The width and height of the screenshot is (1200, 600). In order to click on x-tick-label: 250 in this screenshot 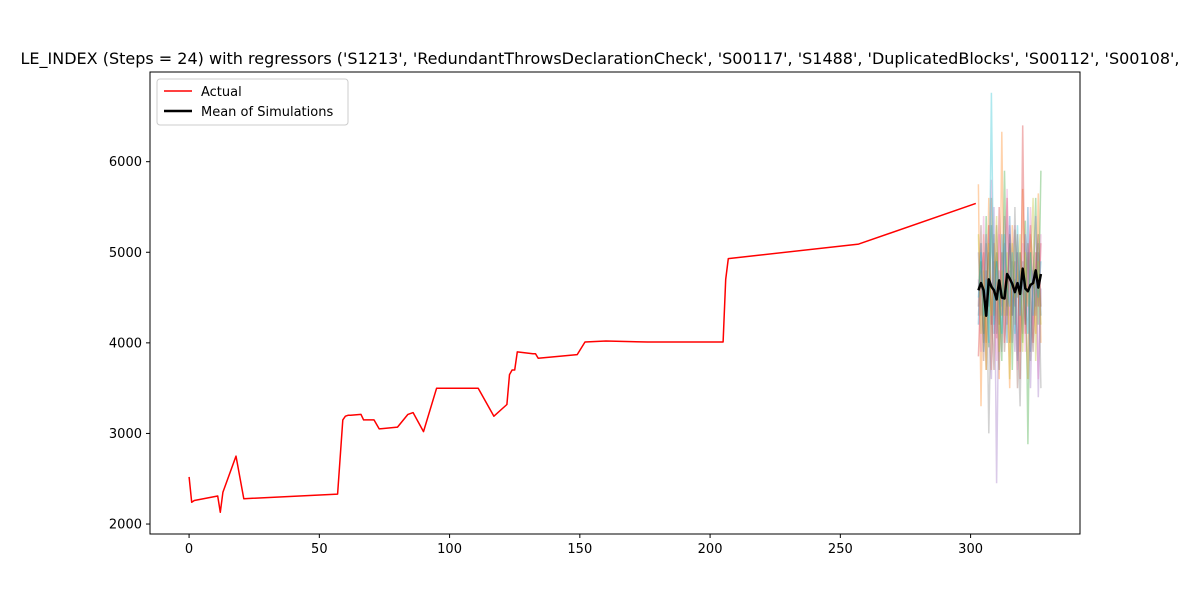, I will do `click(840, 549)`.